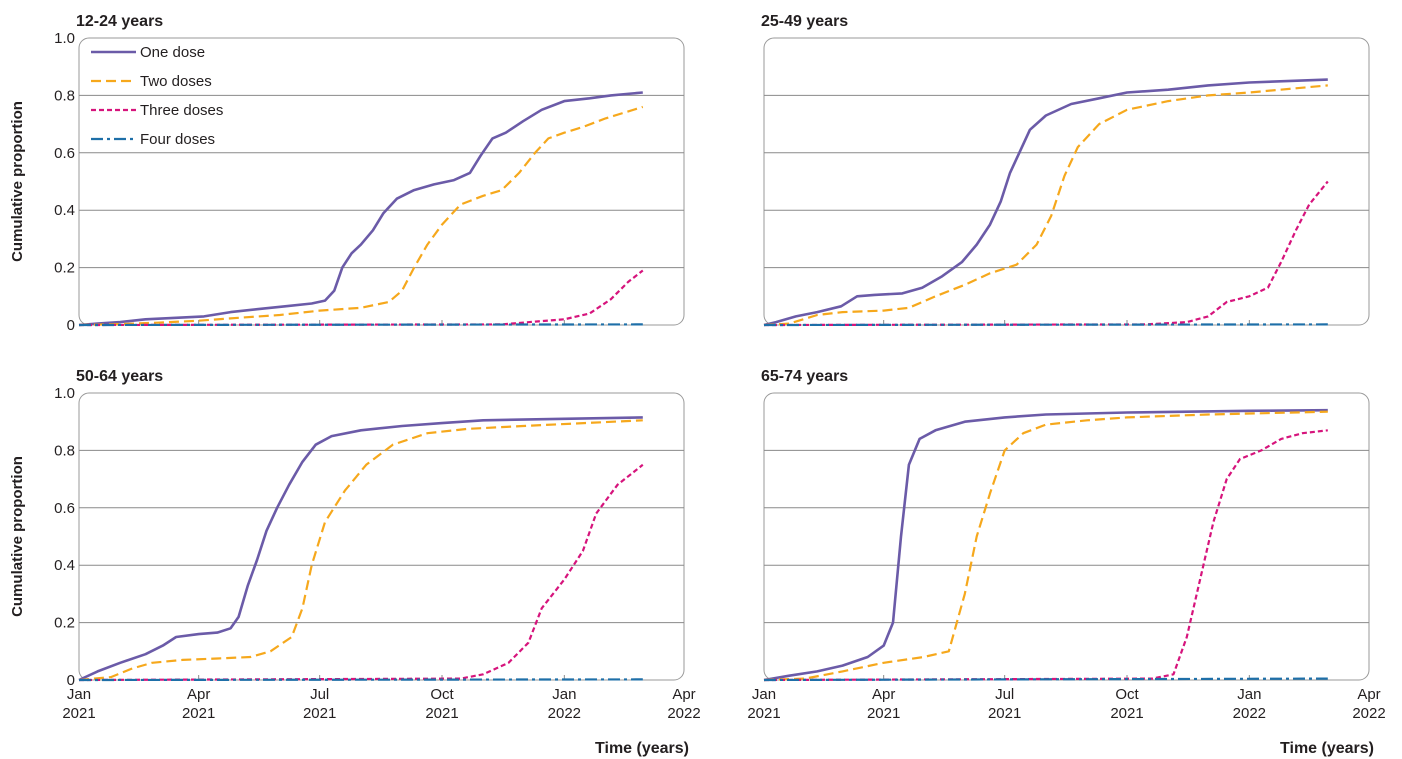 The image size is (1402, 759). I want to click on panel-title: 25-49 years, so click(804, 21).